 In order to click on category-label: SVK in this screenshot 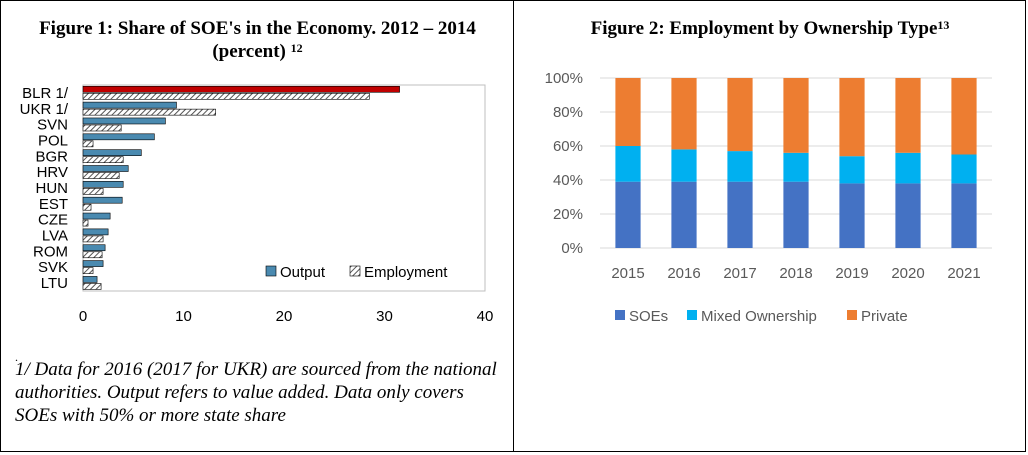, I will do `click(53, 267)`.